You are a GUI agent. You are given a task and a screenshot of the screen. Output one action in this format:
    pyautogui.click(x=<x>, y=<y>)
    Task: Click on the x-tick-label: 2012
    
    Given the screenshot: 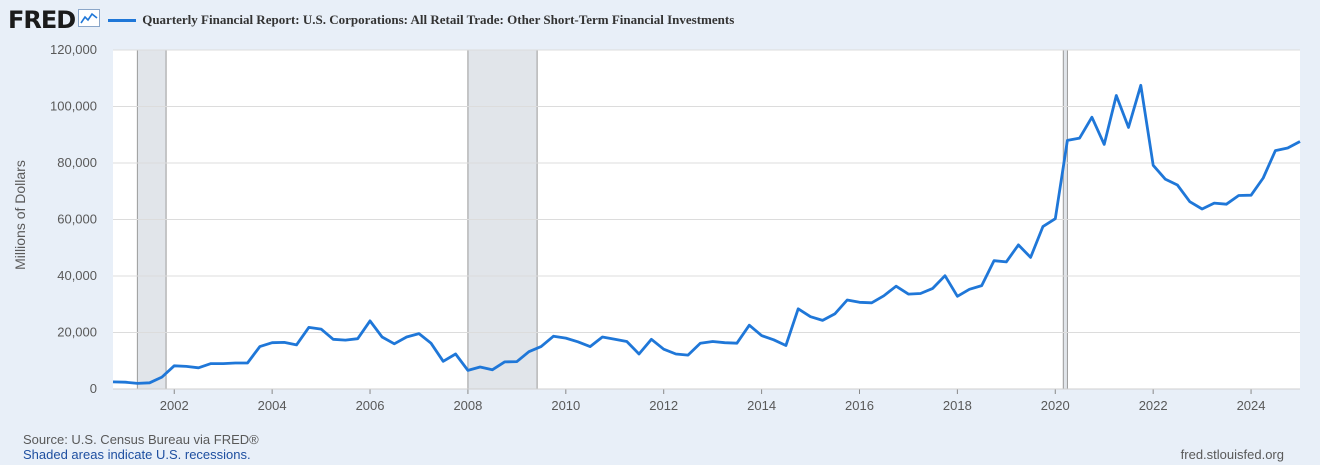 What is the action you would take?
    pyautogui.click(x=663, y=405)
    